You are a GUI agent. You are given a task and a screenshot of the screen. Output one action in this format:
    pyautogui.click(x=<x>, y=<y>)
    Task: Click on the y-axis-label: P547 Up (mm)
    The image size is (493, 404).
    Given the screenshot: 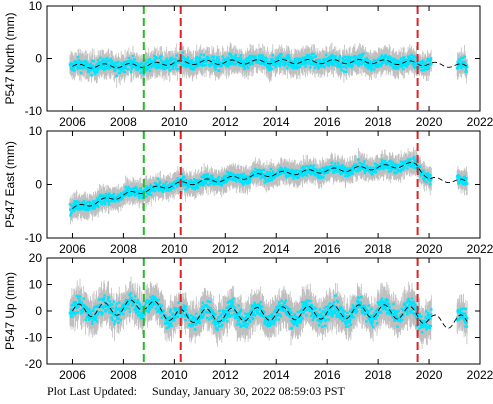 What is the action you would take?
    pyautogui.click(x=10, y=311)
    